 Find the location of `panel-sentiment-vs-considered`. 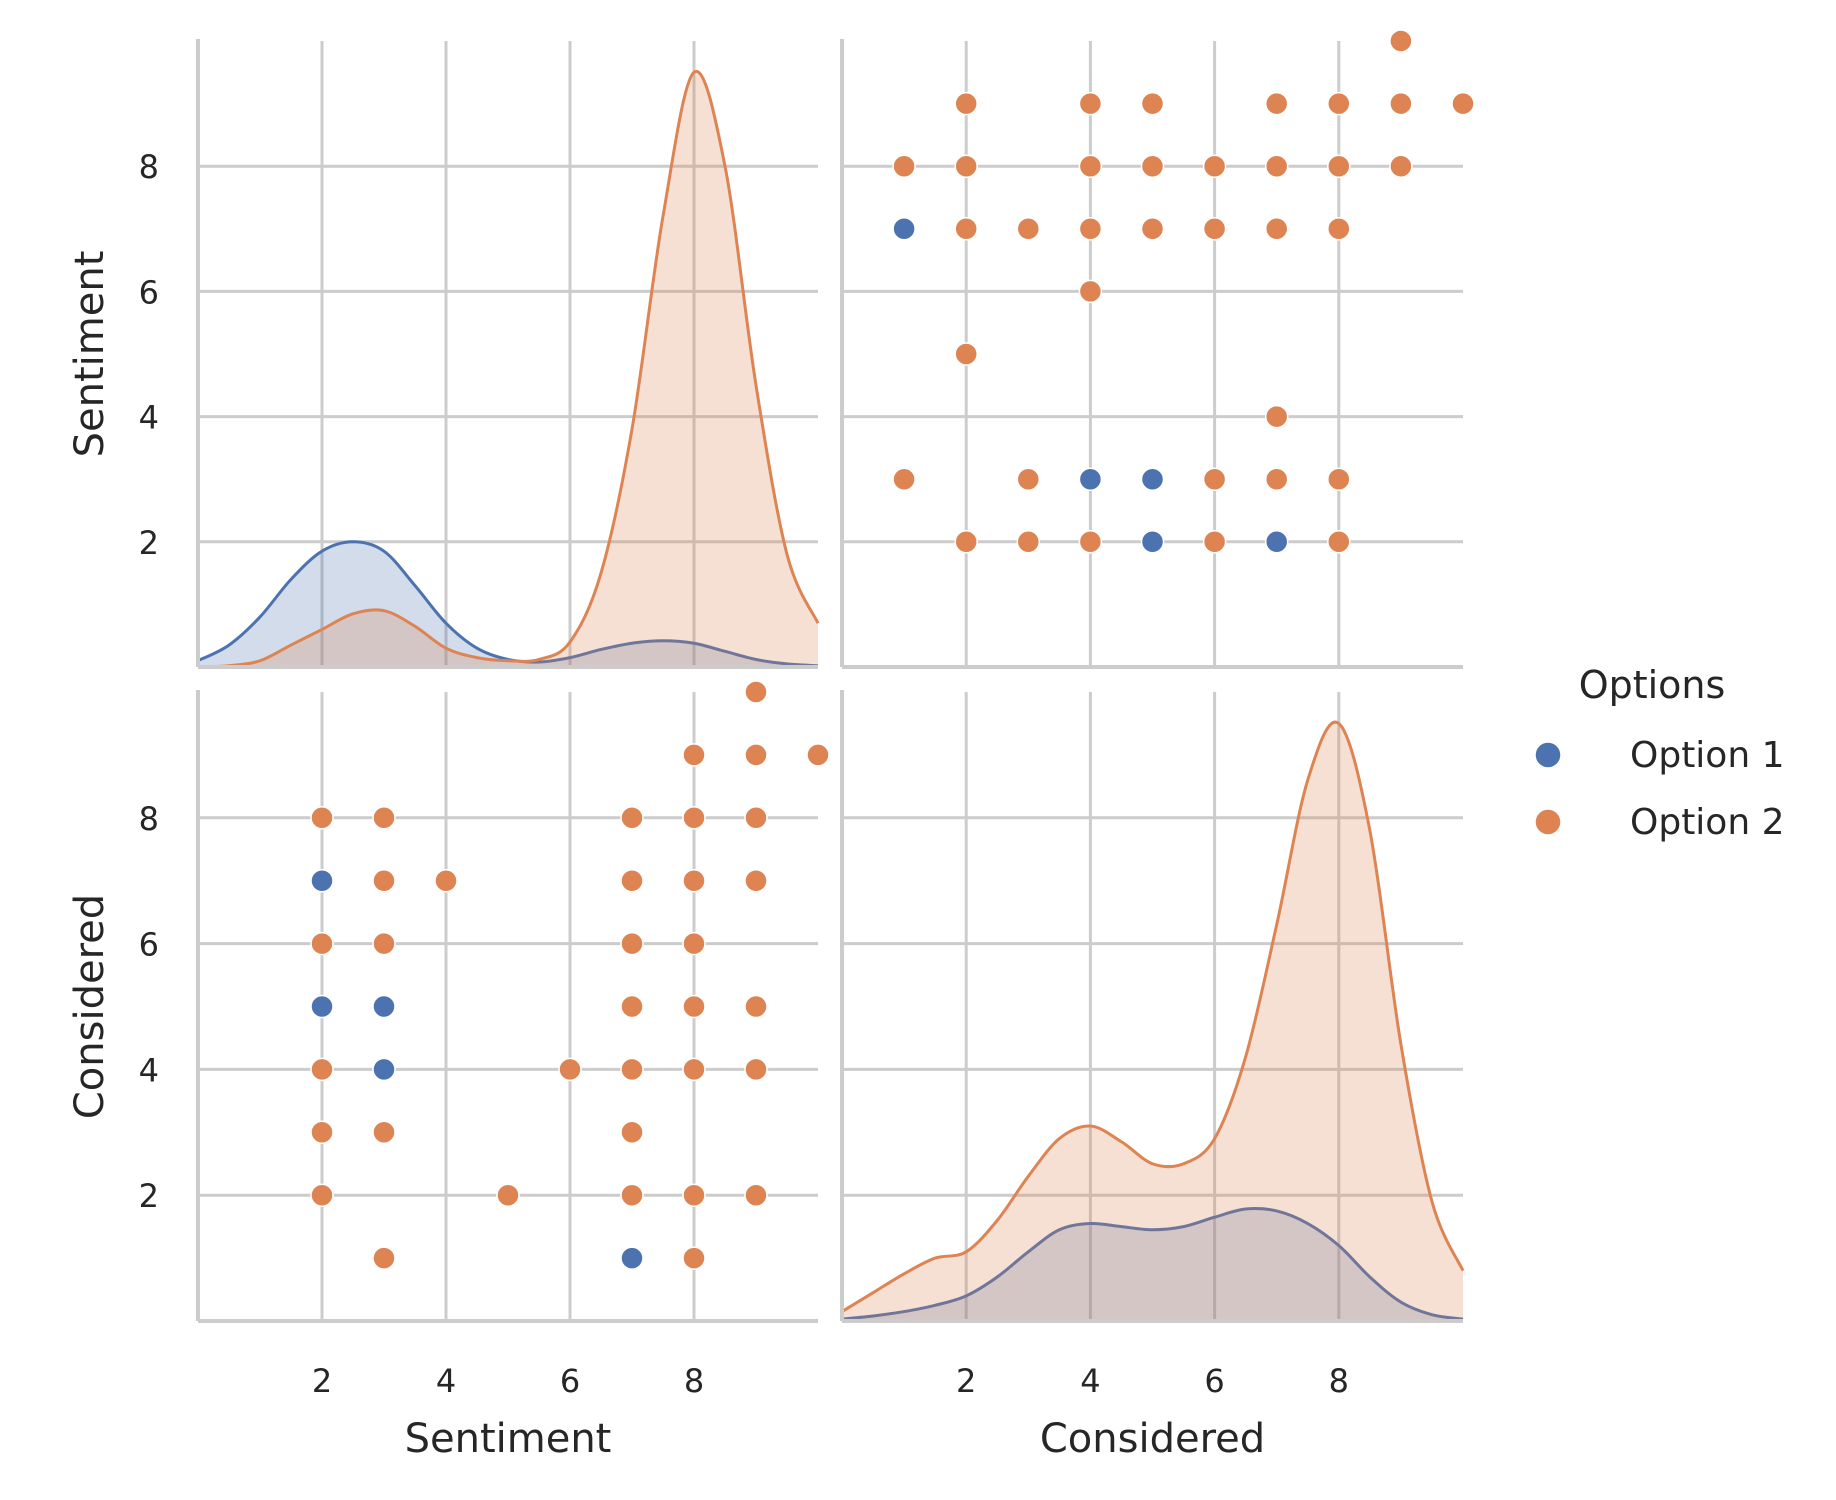

panel-sentiment-vs-considered is located at coordinates (1157, 349).